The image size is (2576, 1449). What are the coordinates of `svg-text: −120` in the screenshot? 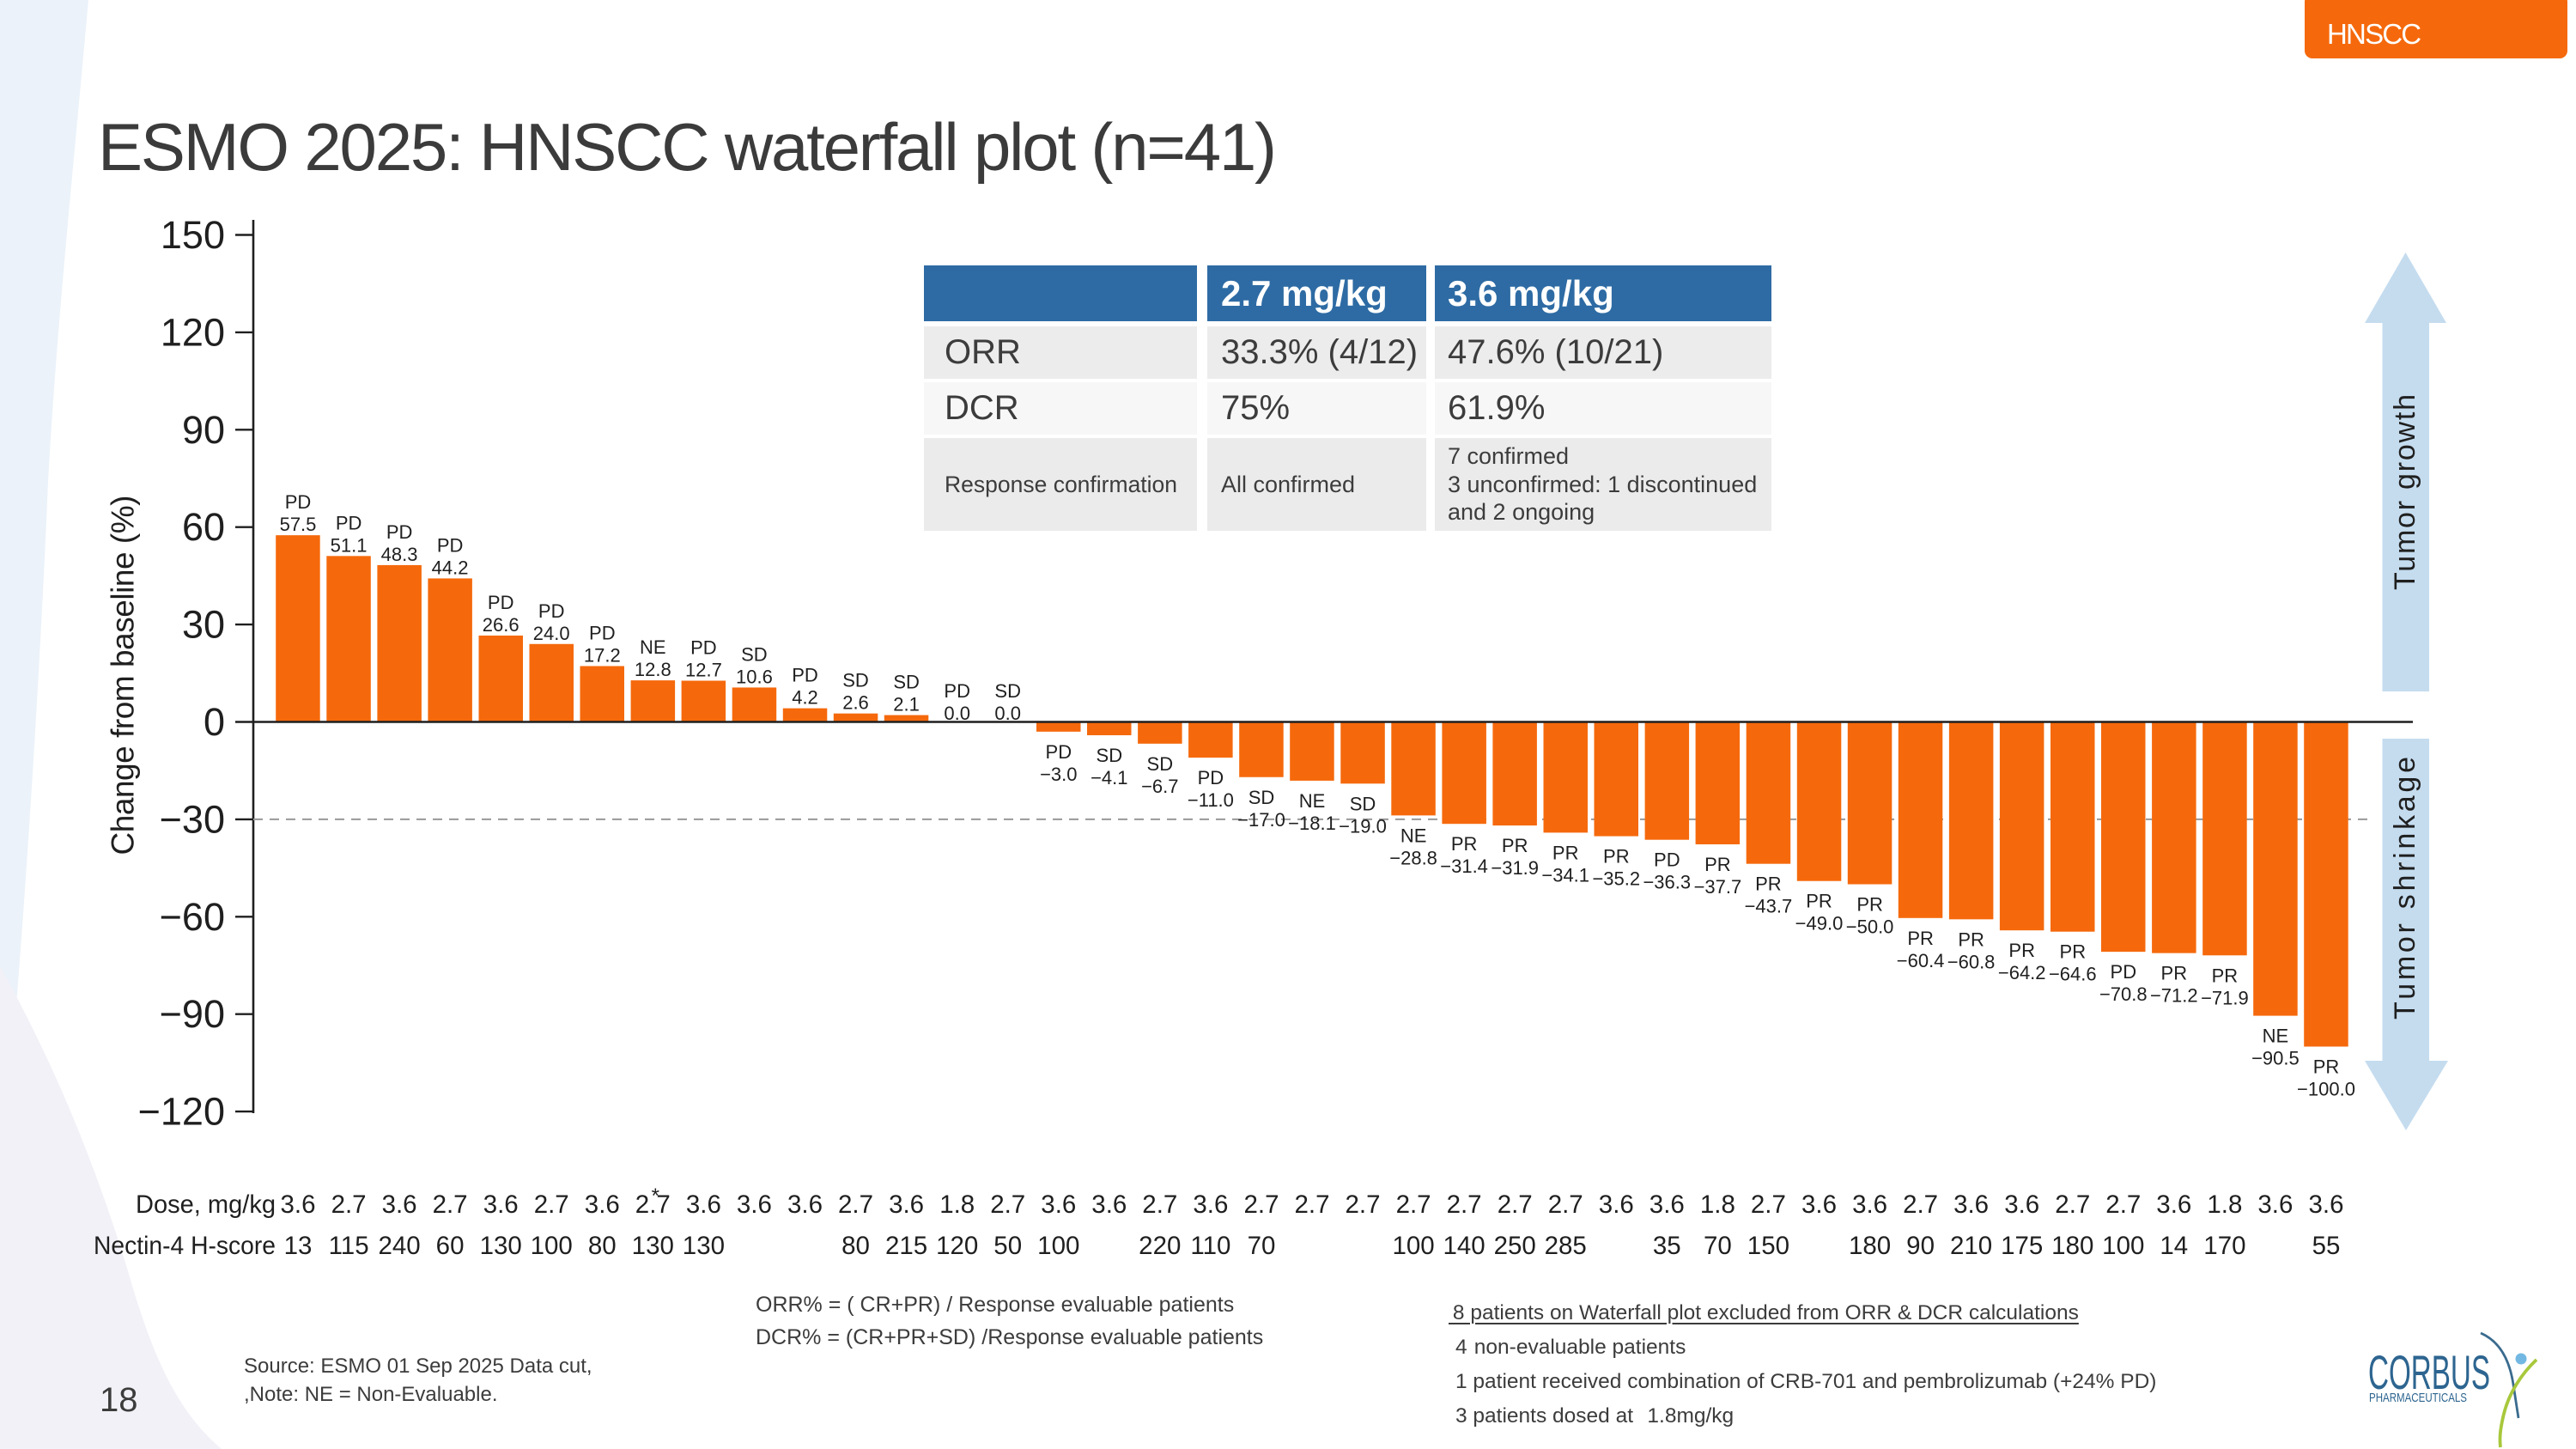 It's located at (181, 1112).